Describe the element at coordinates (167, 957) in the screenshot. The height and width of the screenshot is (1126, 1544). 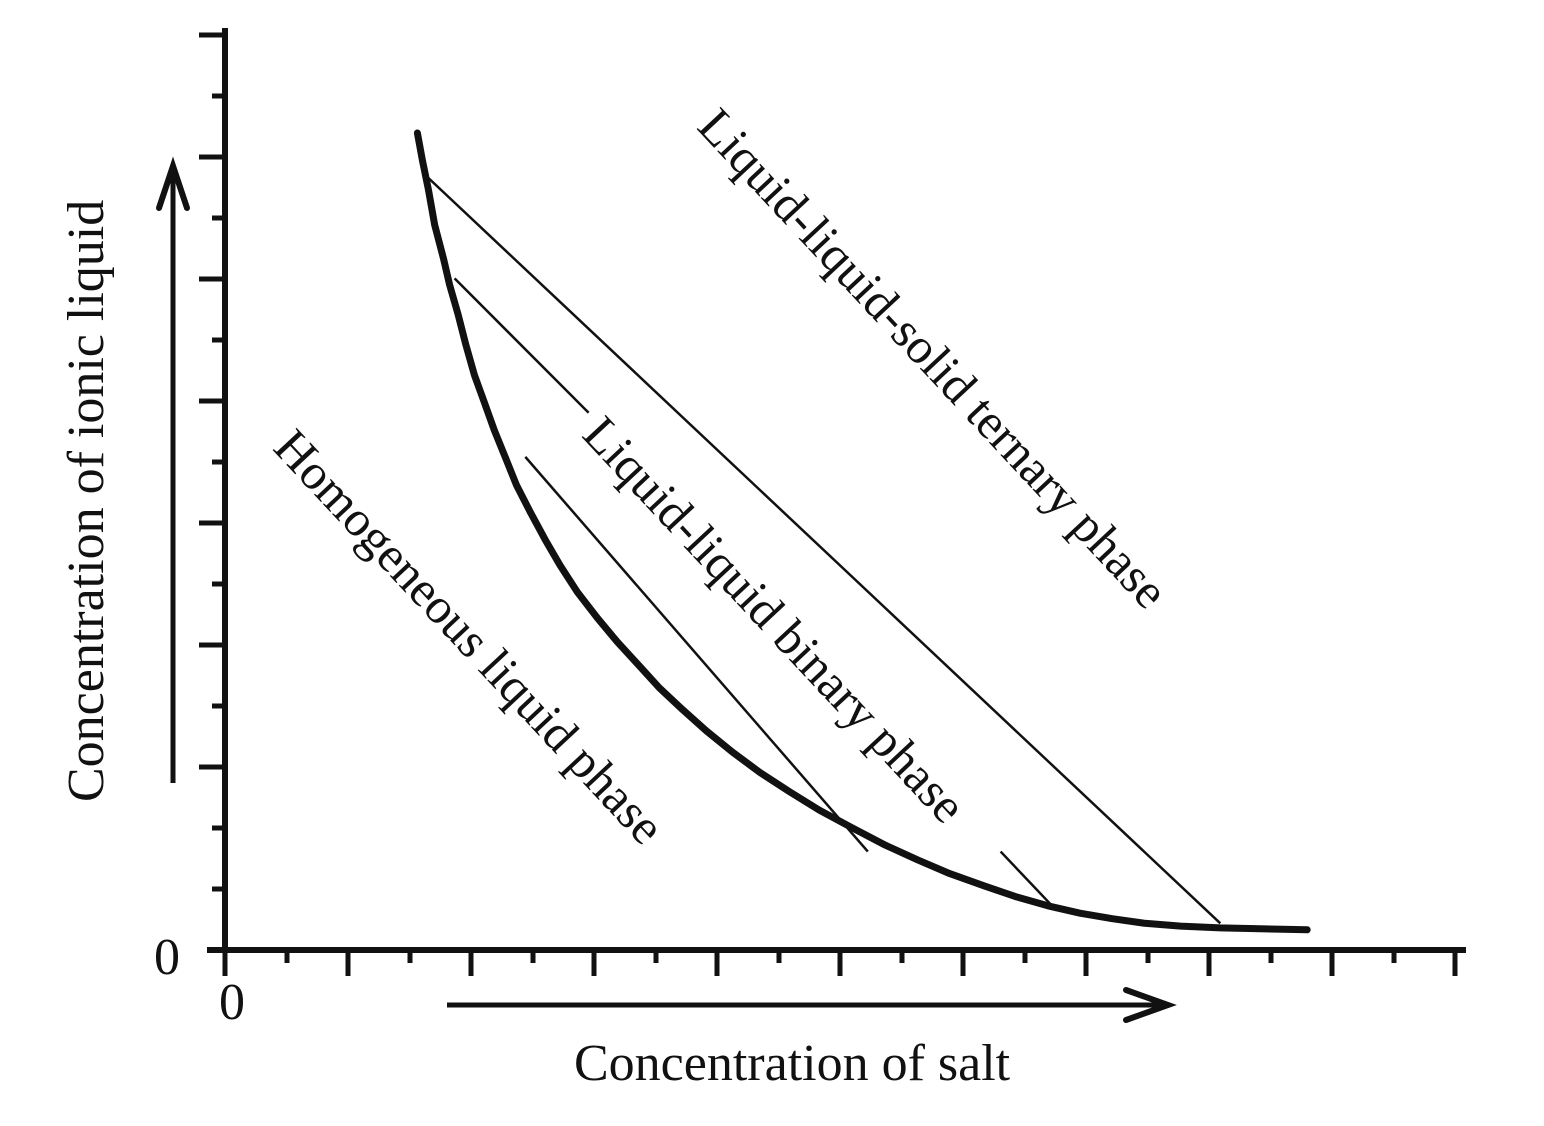
I see `y-axis-origin-tick-label: 0` at that location.